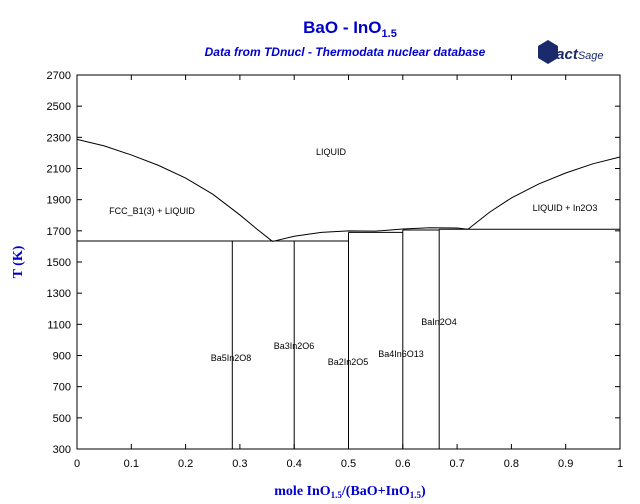 Image resolution: width=640 pixels, height=504 pixels. What do you see at coordinates (389, 34) in the screenshot?
I see `title-subscript: 1.5` at bounding box center [389, 34].